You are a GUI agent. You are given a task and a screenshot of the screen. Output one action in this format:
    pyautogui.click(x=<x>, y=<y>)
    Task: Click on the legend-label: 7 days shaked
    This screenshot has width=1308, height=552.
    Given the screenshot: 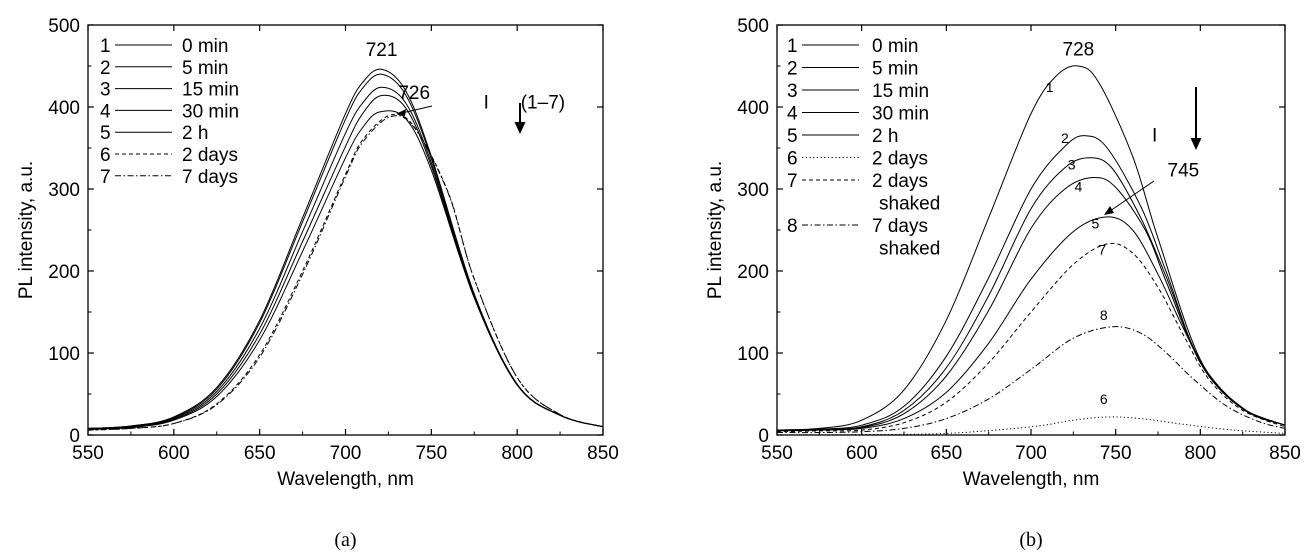 What is the action you would take?
    pyautogui.click(x=906, y=238)
    